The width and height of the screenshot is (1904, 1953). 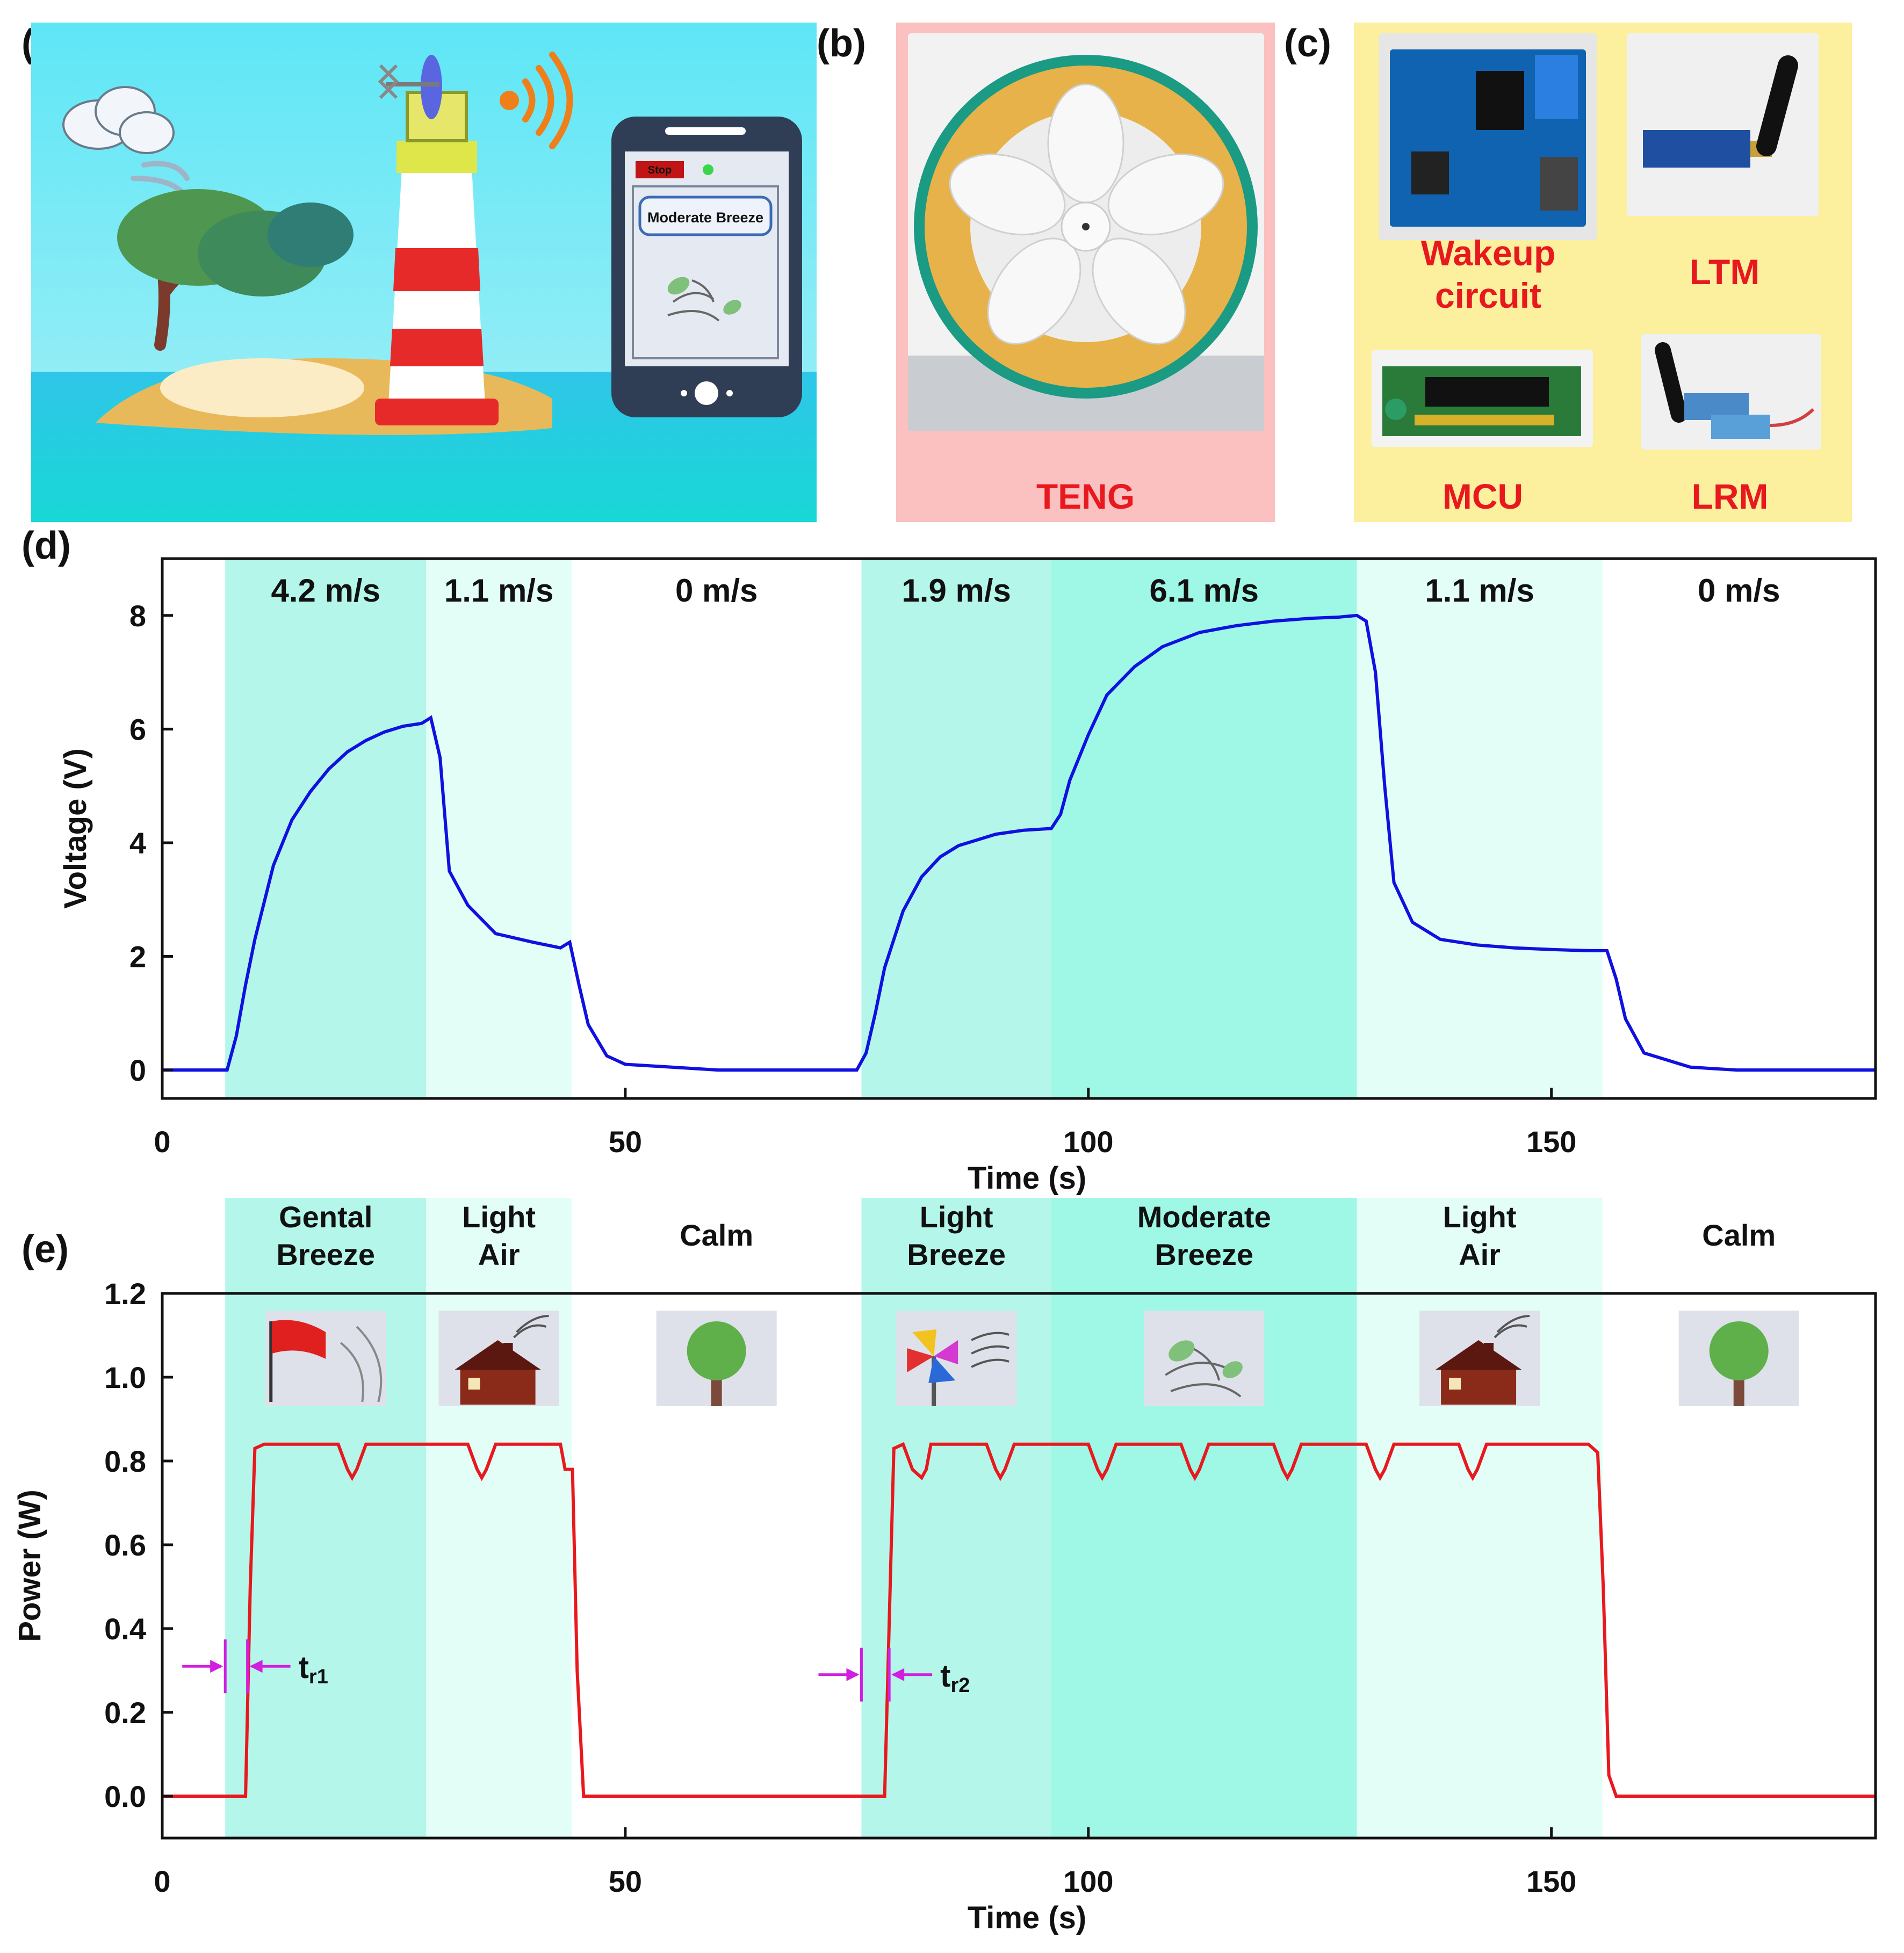 What do you see at coordinates (1204, 591) in the screenshot?
I see `region-label-4: 6.1 m/s` at bounding box center [1204, 591].